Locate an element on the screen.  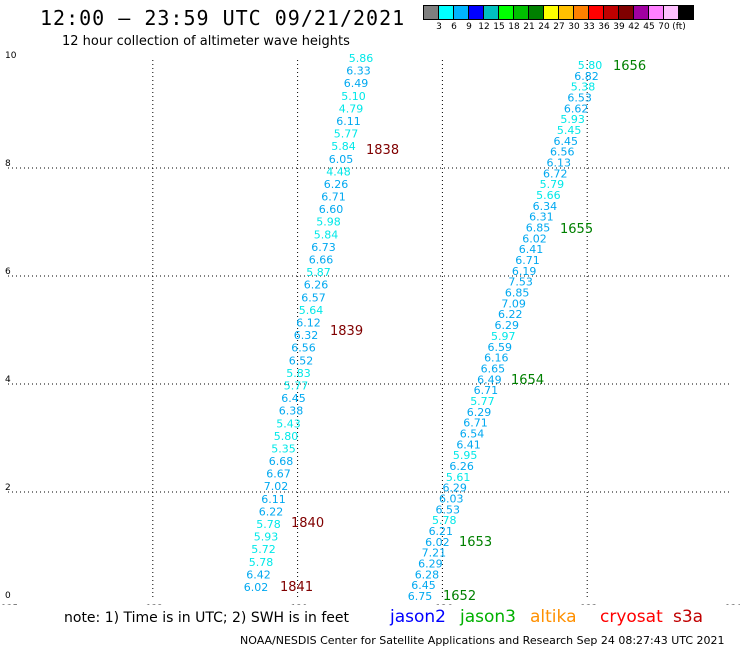
y-tick-label: 2 is located at coordinates (8, 488).